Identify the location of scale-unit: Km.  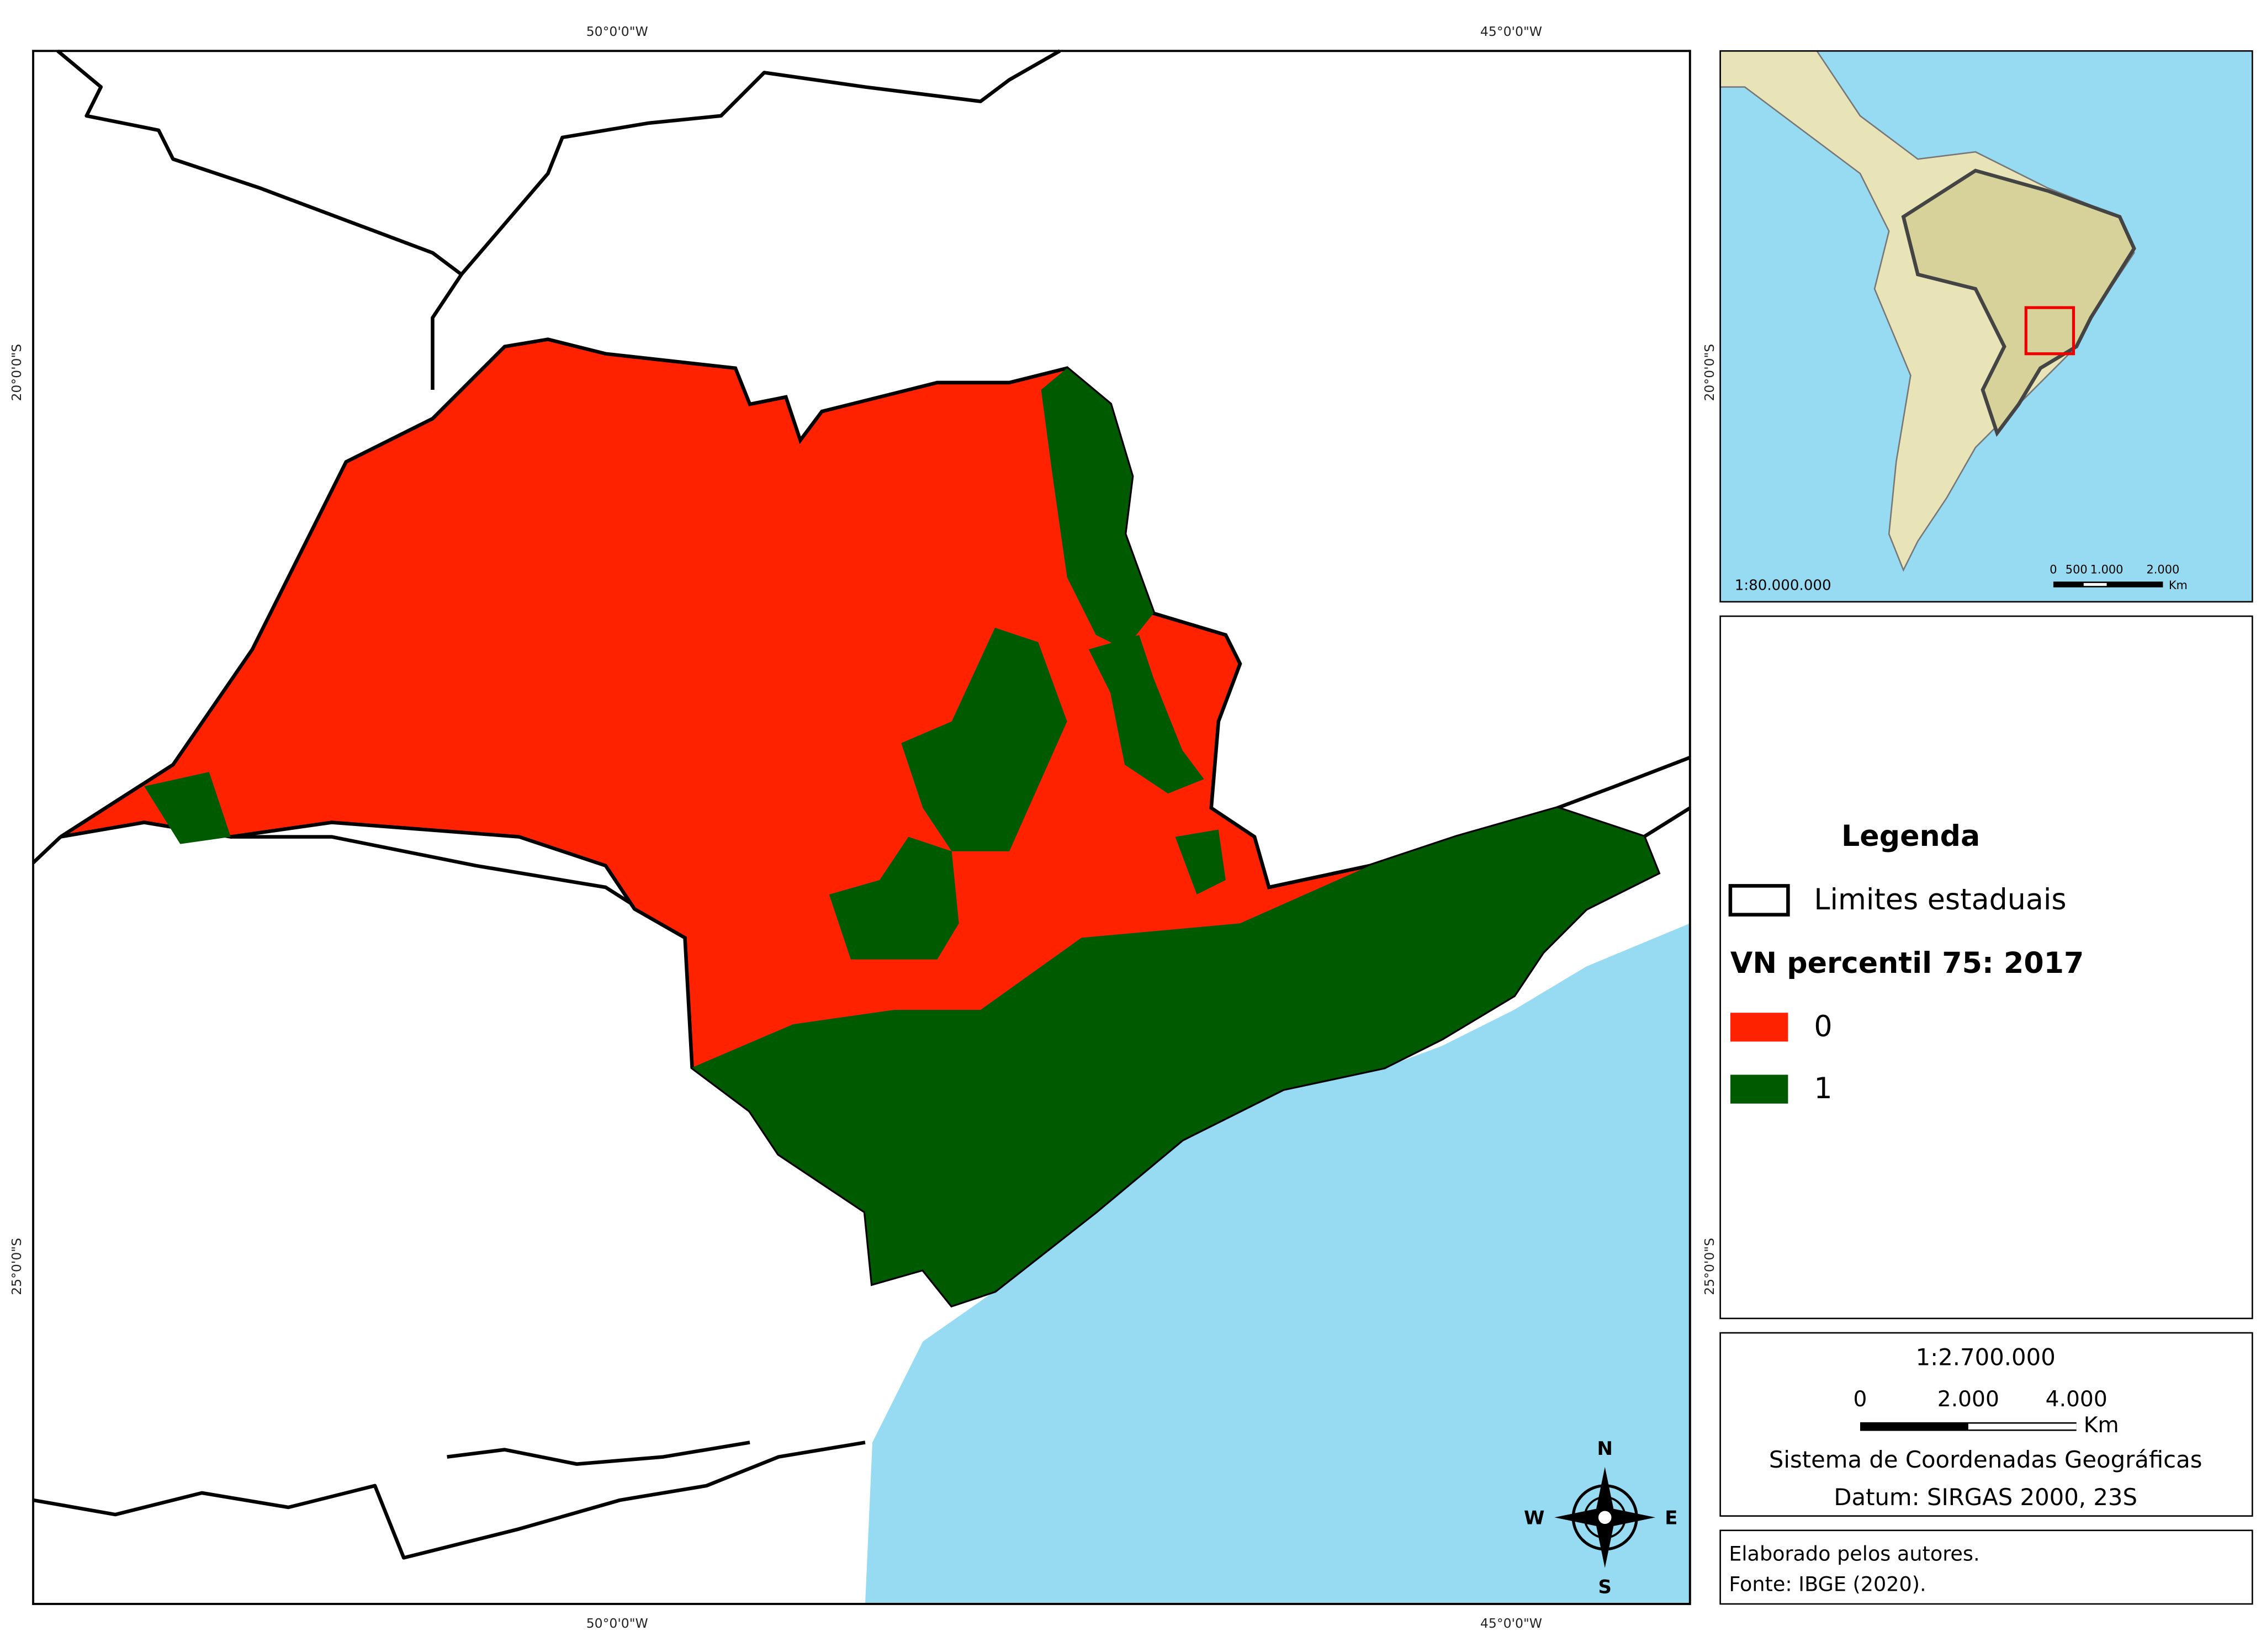
(2102, 1425).